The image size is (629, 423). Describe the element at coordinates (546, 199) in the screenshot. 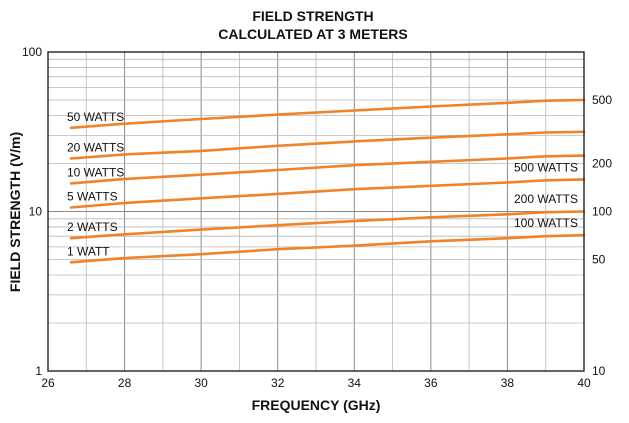

I see `right-series-label-2: 200 WATTS` at that location.